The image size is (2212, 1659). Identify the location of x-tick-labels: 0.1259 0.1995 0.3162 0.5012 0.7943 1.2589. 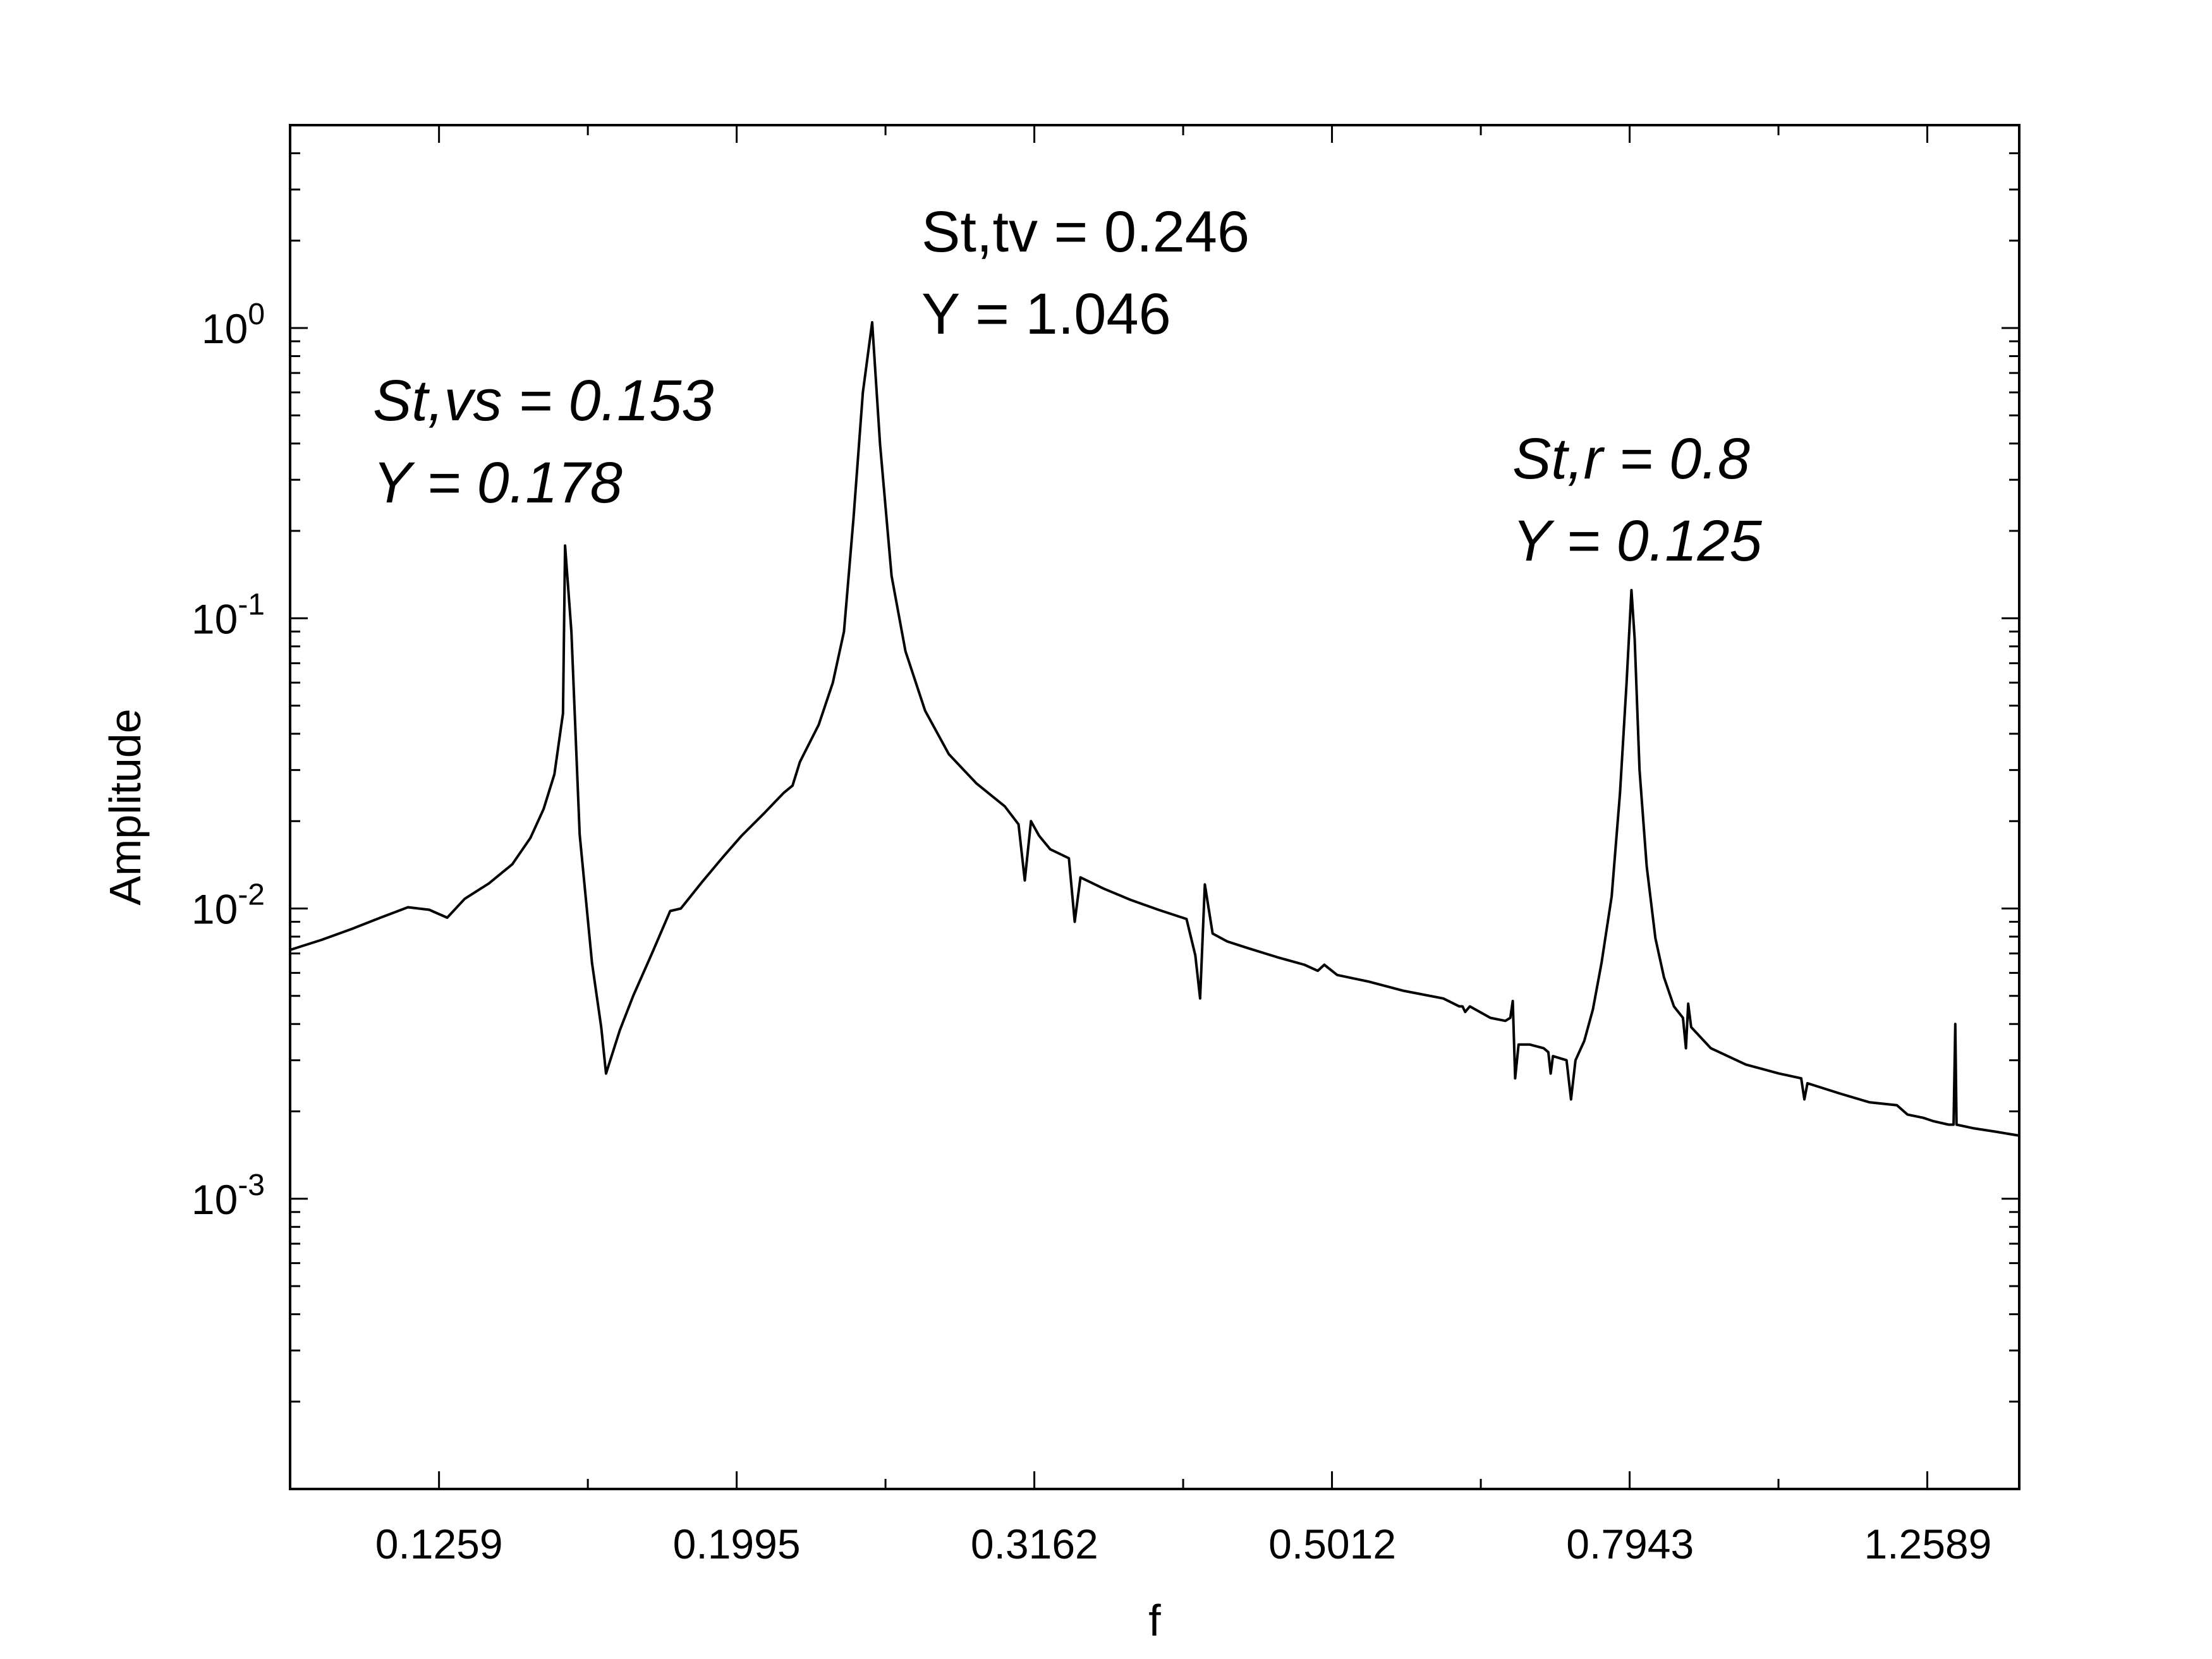
(1183, 1544).